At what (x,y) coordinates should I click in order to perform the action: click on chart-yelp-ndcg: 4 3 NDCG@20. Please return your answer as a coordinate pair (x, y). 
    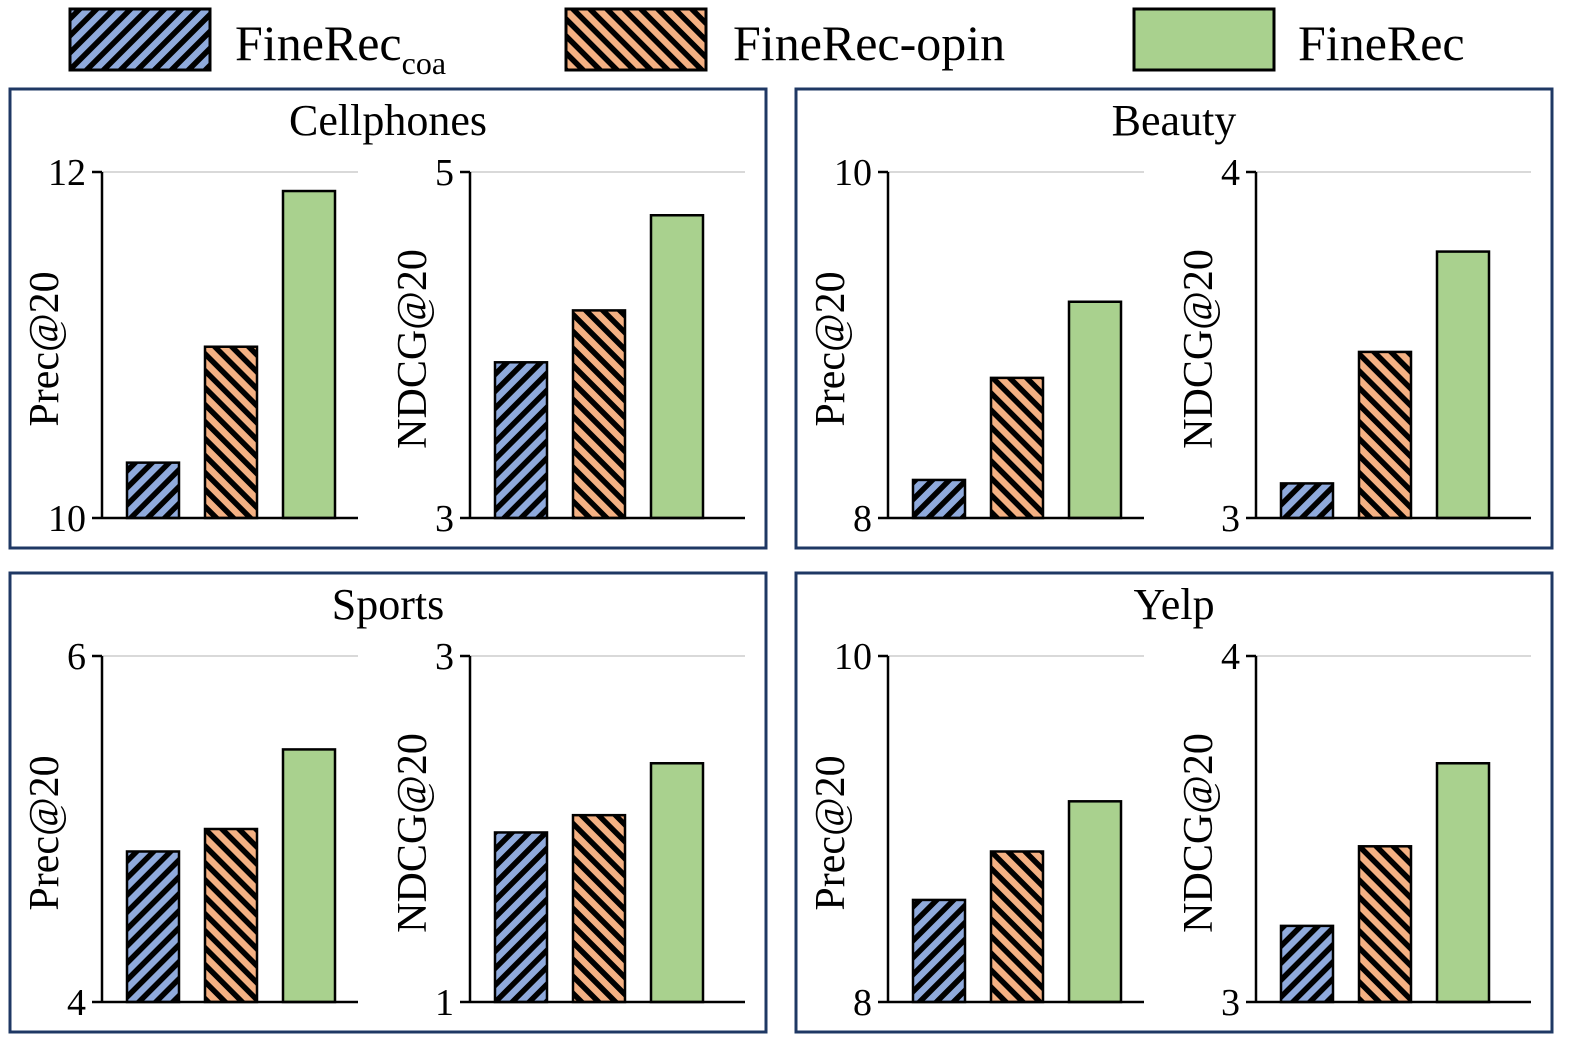
    Looking at the image, I should click on (1353, 830).